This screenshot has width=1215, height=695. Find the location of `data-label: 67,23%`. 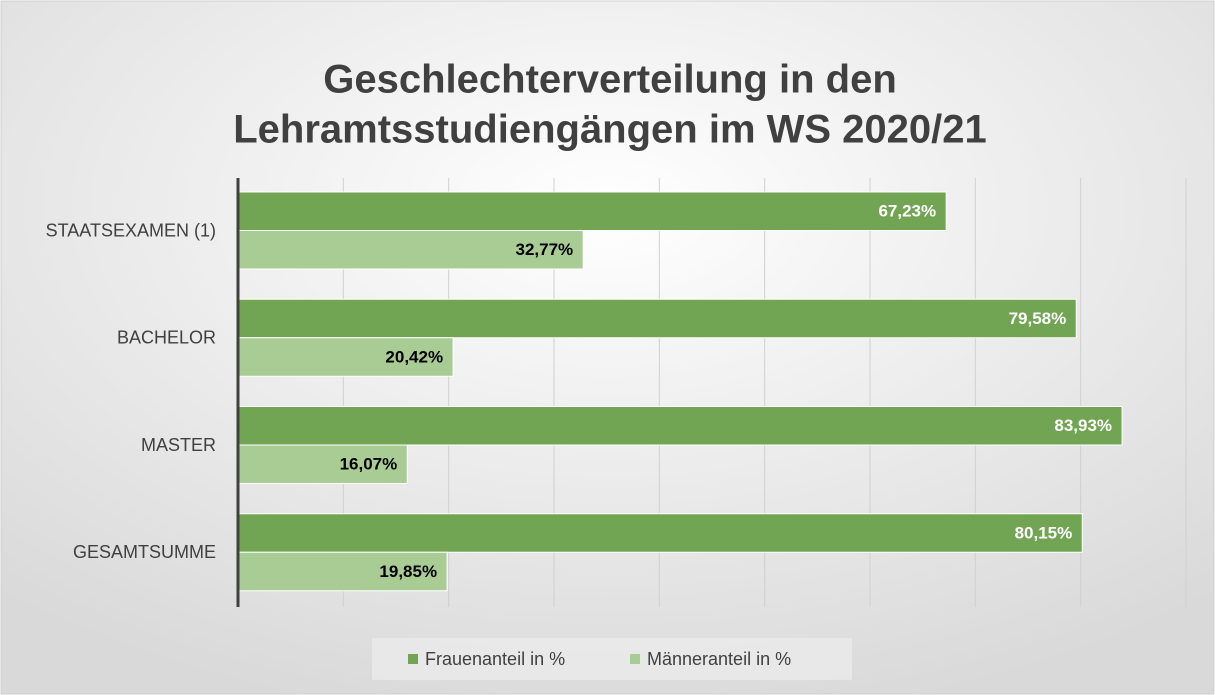

data-label: 67,23% is located at coordinates (907, 211).